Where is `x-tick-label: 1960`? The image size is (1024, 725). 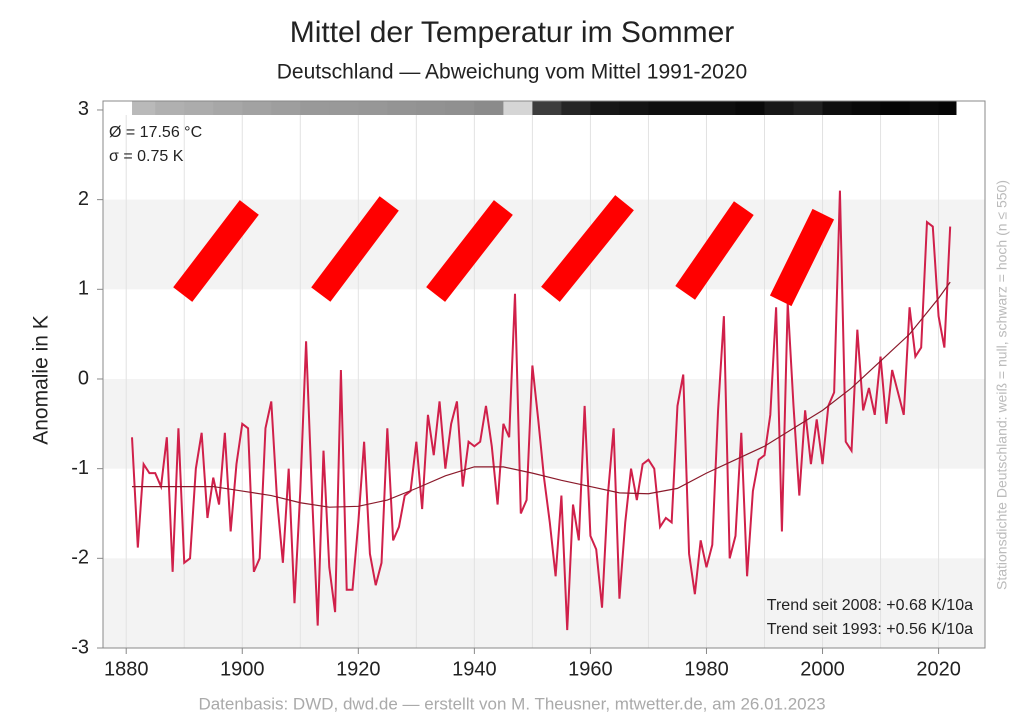
x-tick-label: 1960 is located at coordinates (590, 669).